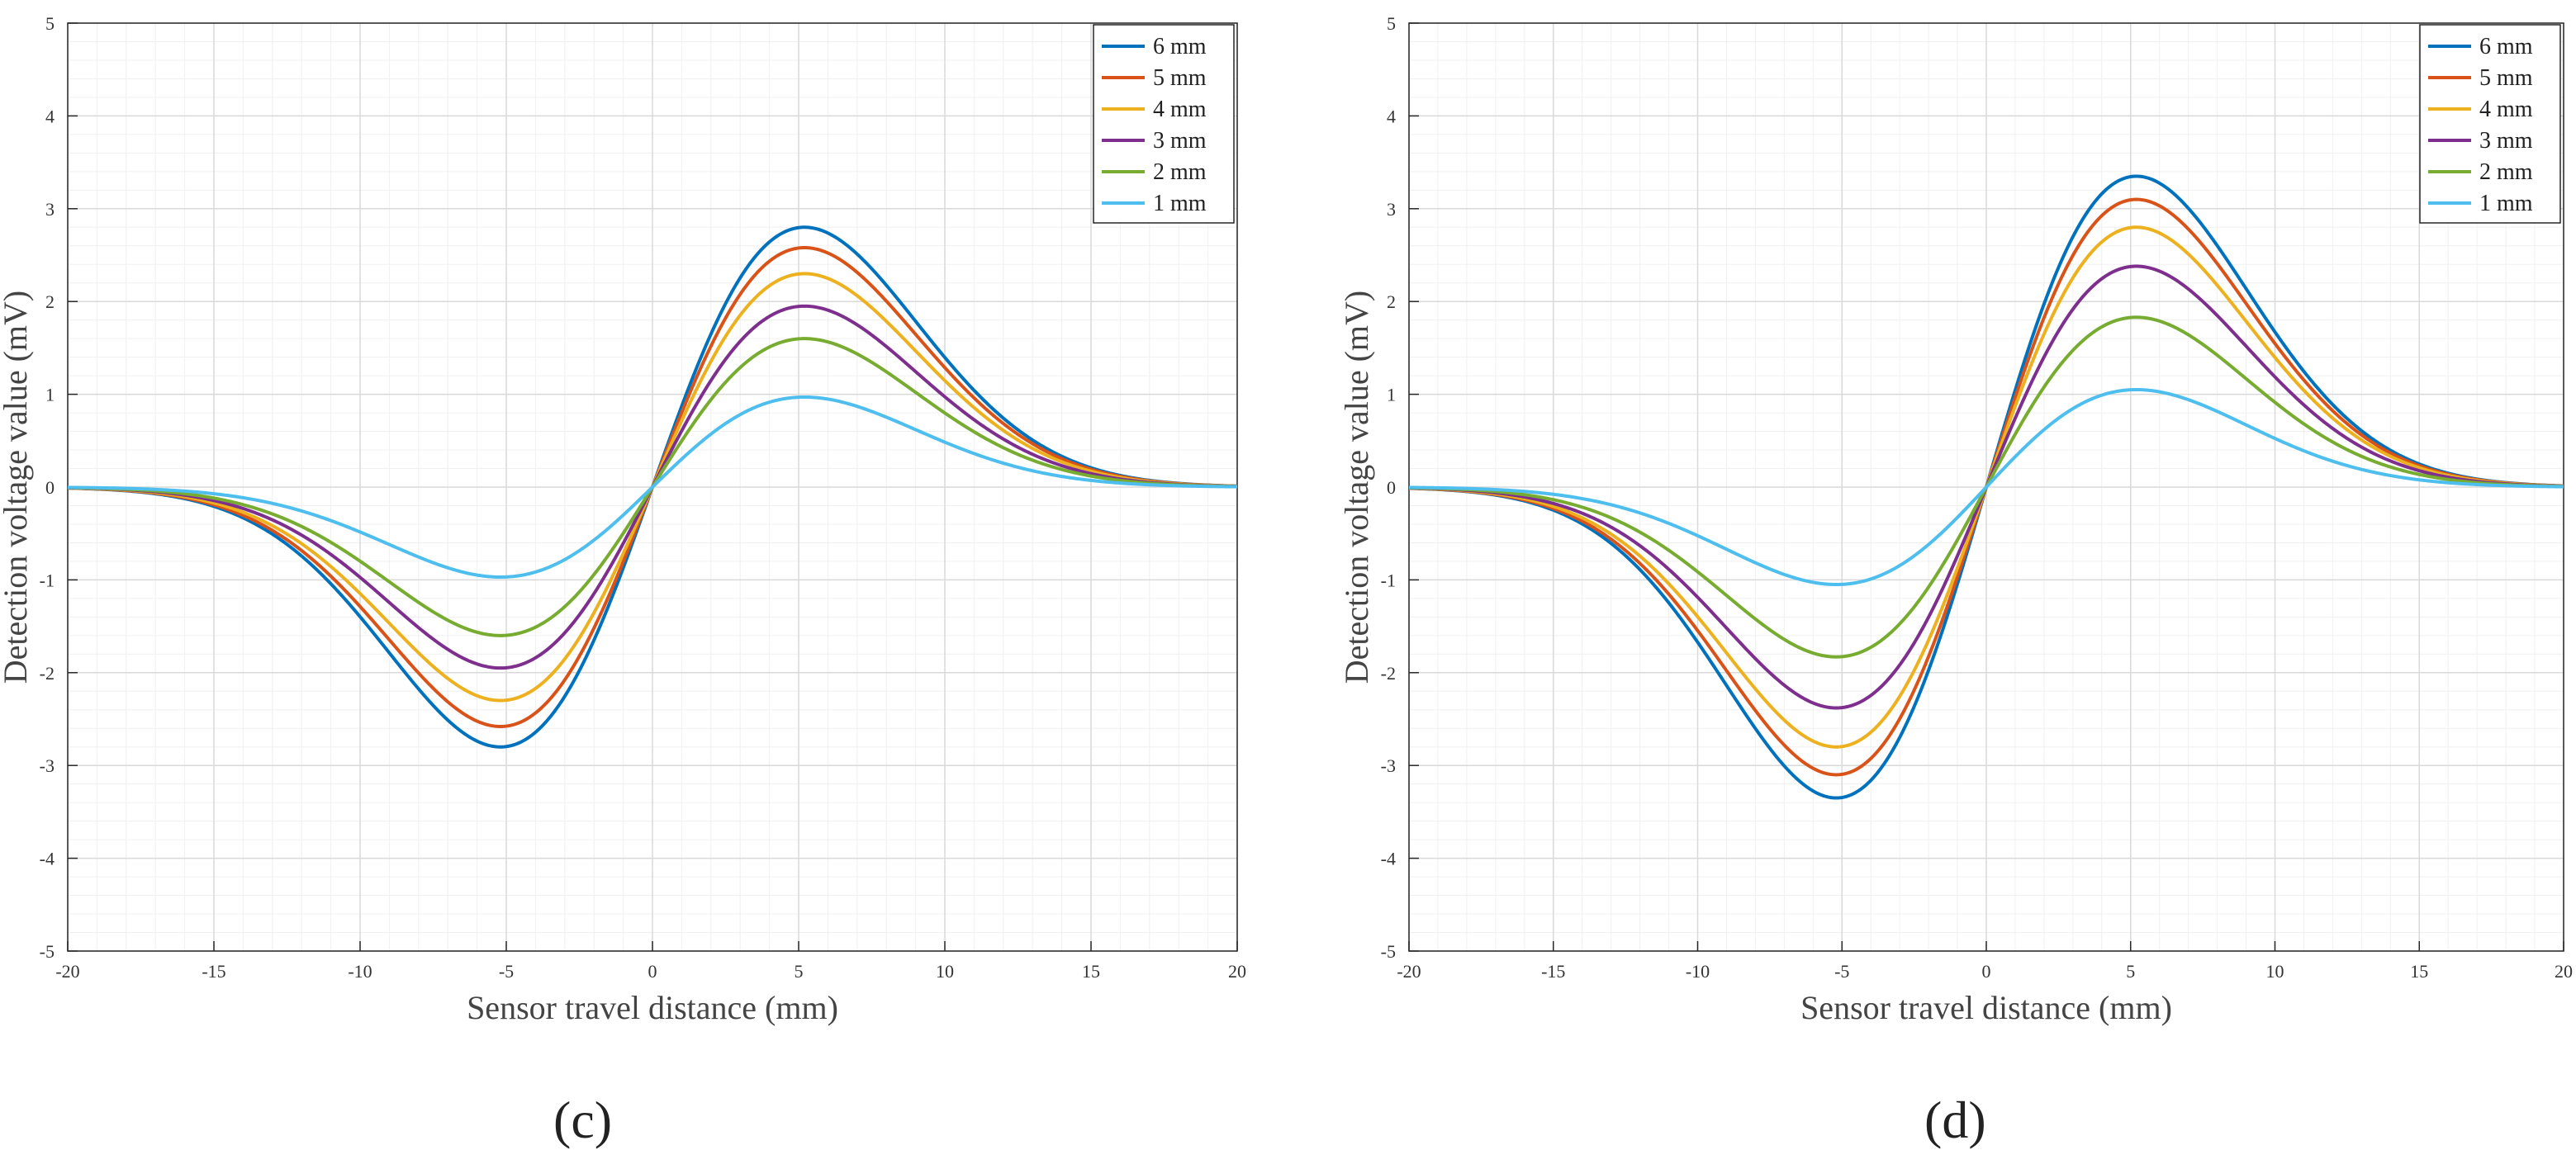 This screenshot has width=2576, height=1169. I want to click on panel-label-c: (c), so click(583, 1120).